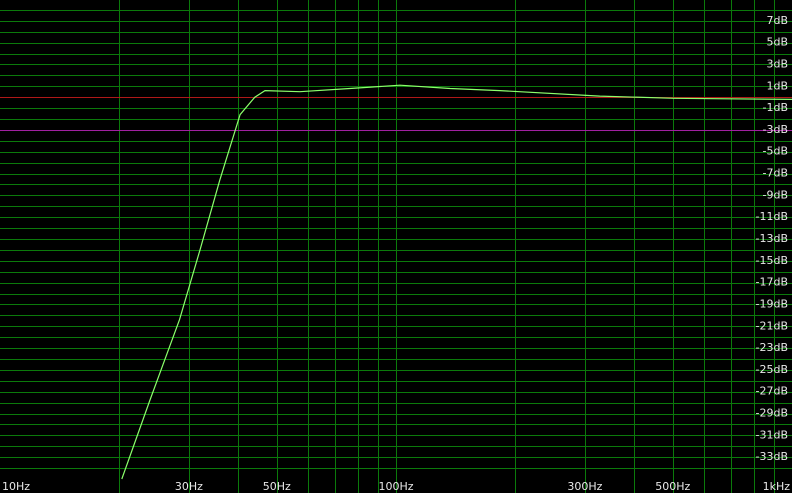 This screenshot has width=792, height=493. What do you see at coordinates (776, 194) in the screenshot?
I see `y-tick-label: -9dB` at bounding box center [776, 194].